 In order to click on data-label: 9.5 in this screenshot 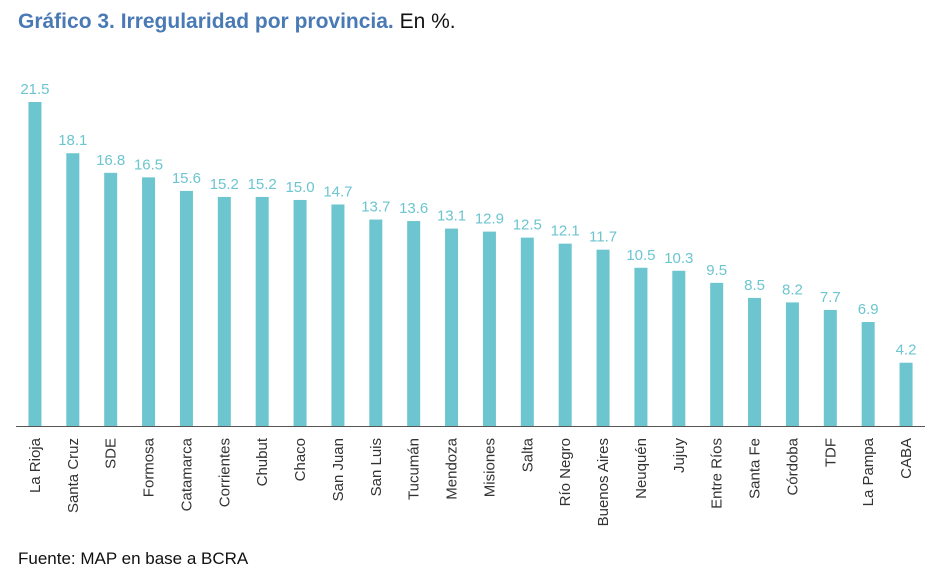, I will do `click(716, 270)`.